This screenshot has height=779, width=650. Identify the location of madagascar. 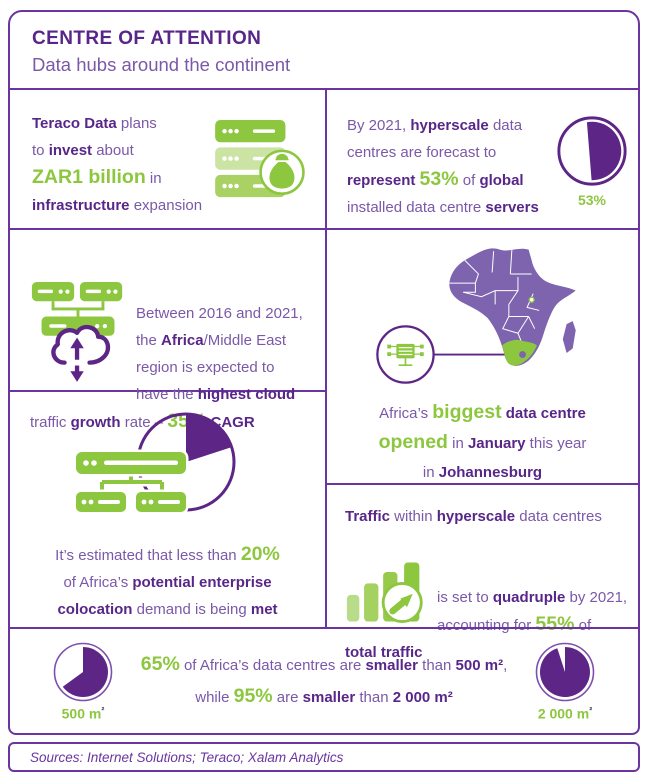
(569, 337).